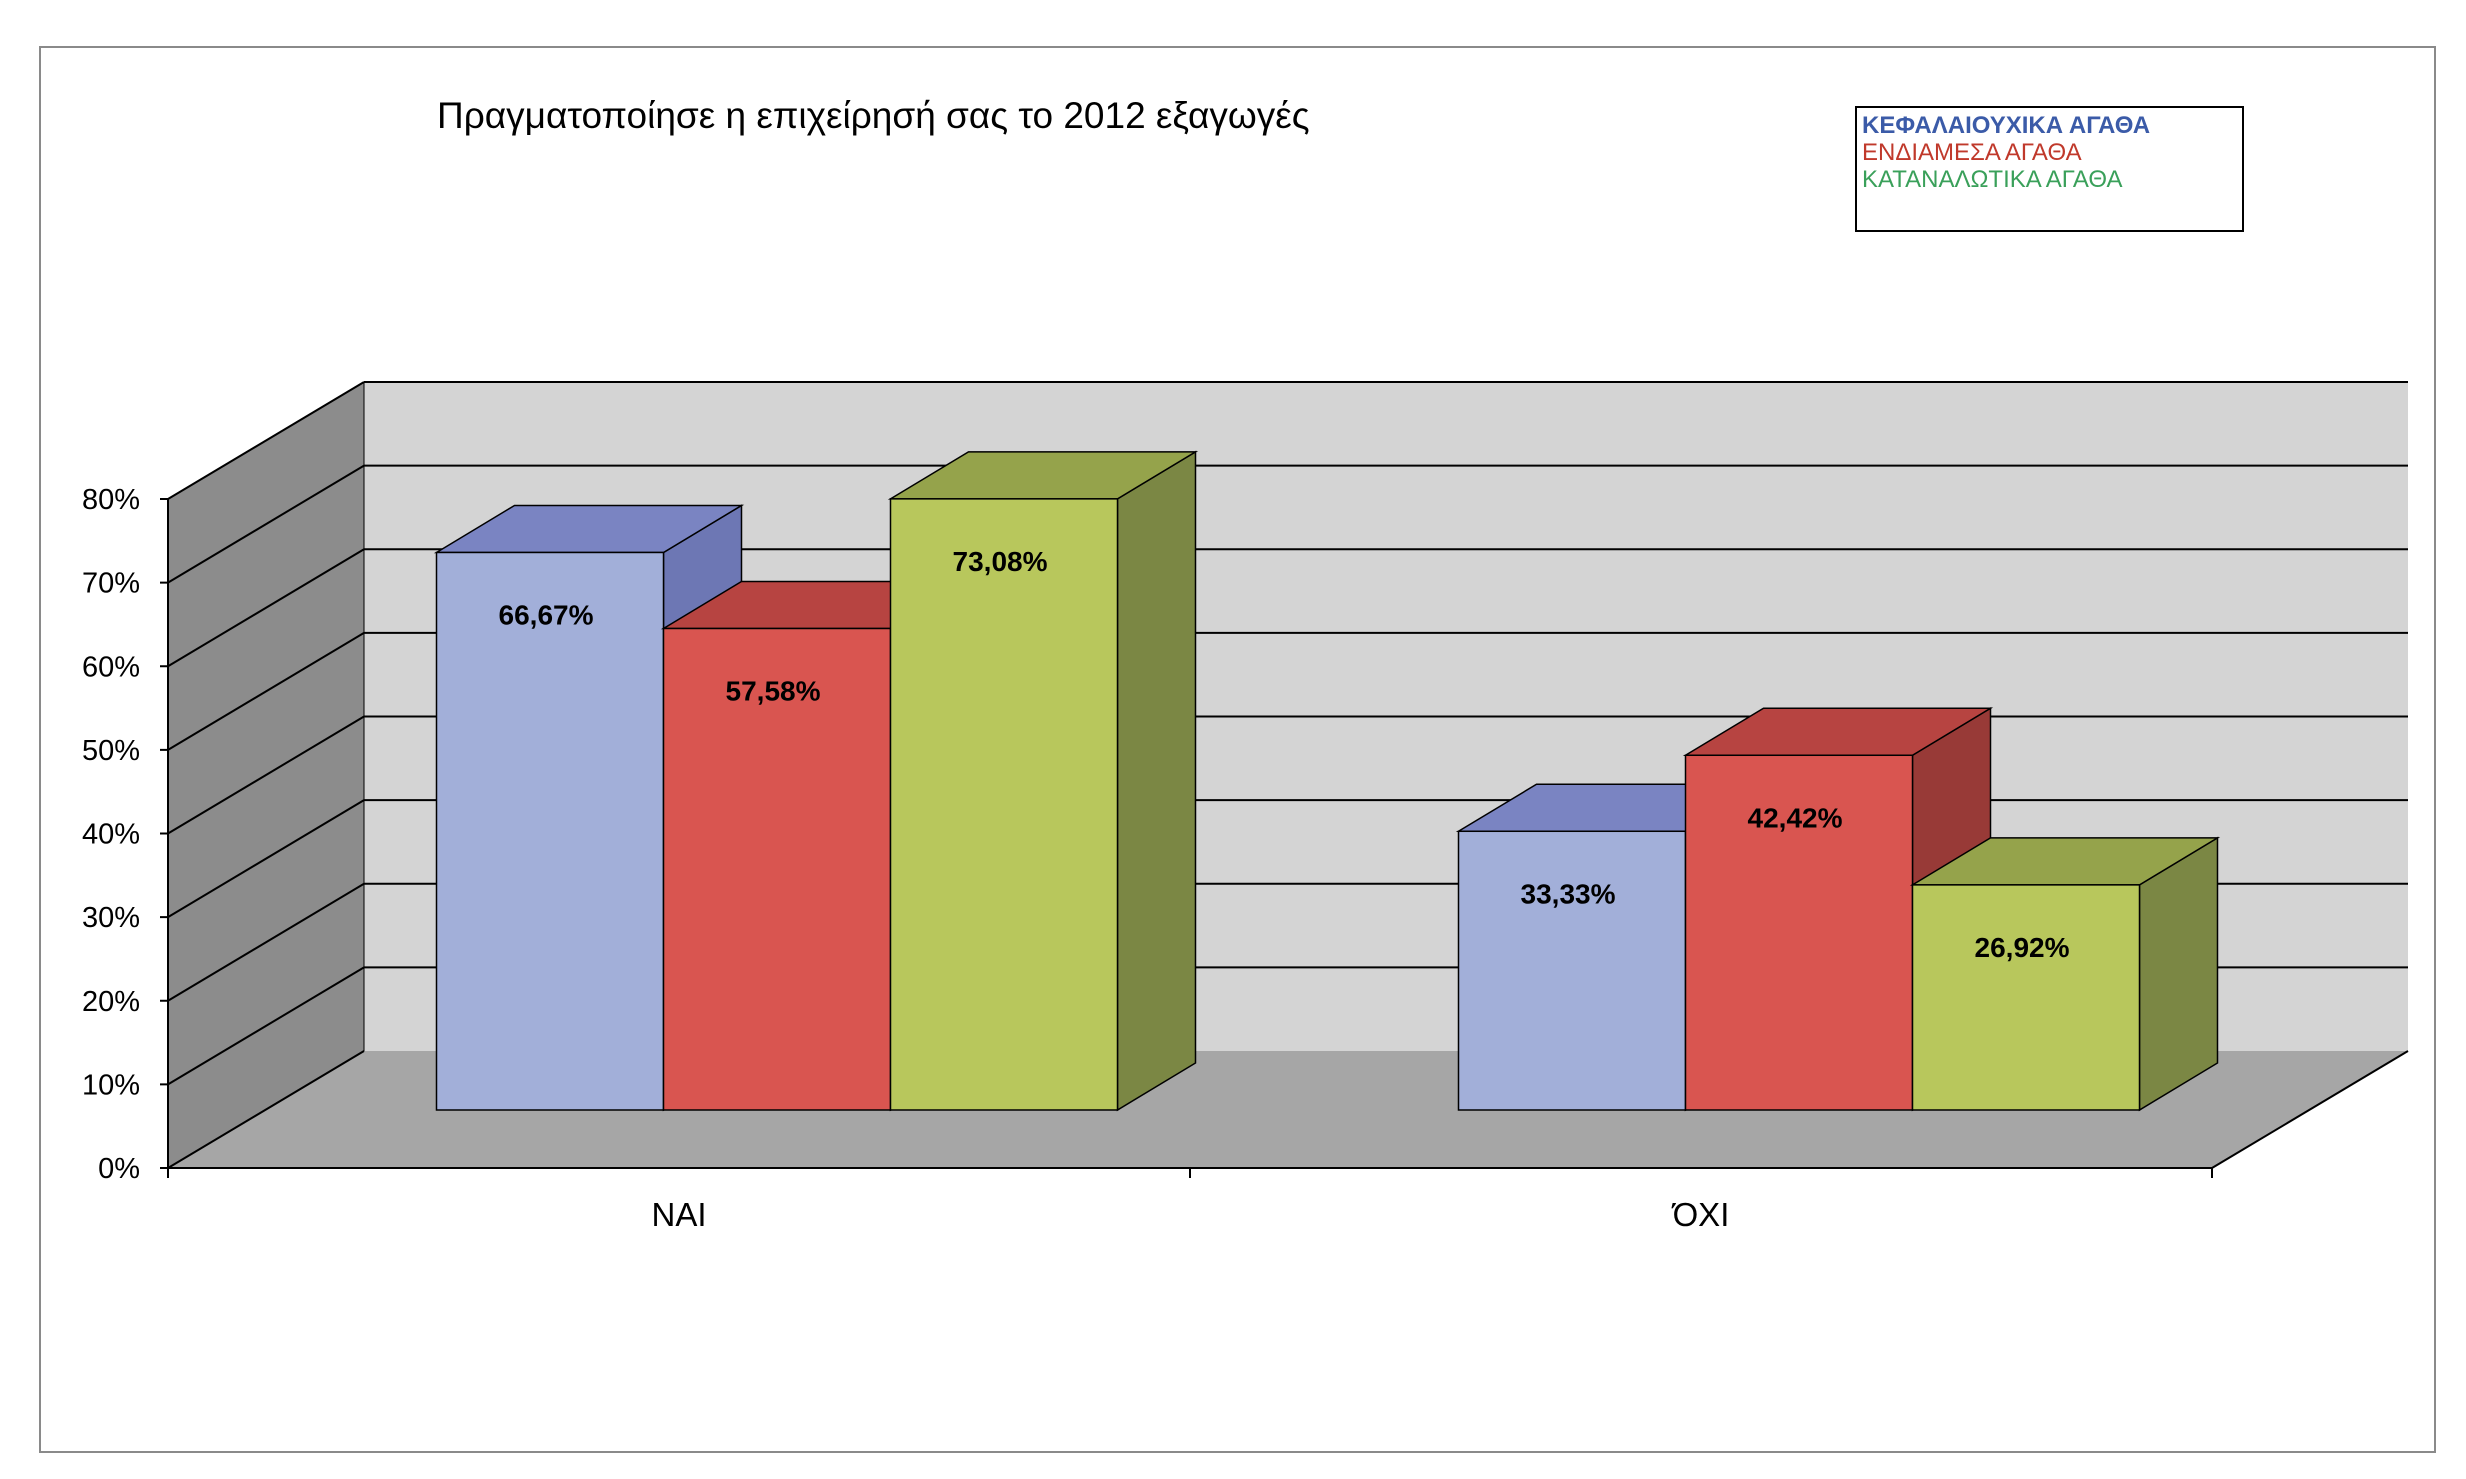 The width and height of the screenshot is (2466, 1479). I want to click on y-tick-label: 50%, so click(111, 751).